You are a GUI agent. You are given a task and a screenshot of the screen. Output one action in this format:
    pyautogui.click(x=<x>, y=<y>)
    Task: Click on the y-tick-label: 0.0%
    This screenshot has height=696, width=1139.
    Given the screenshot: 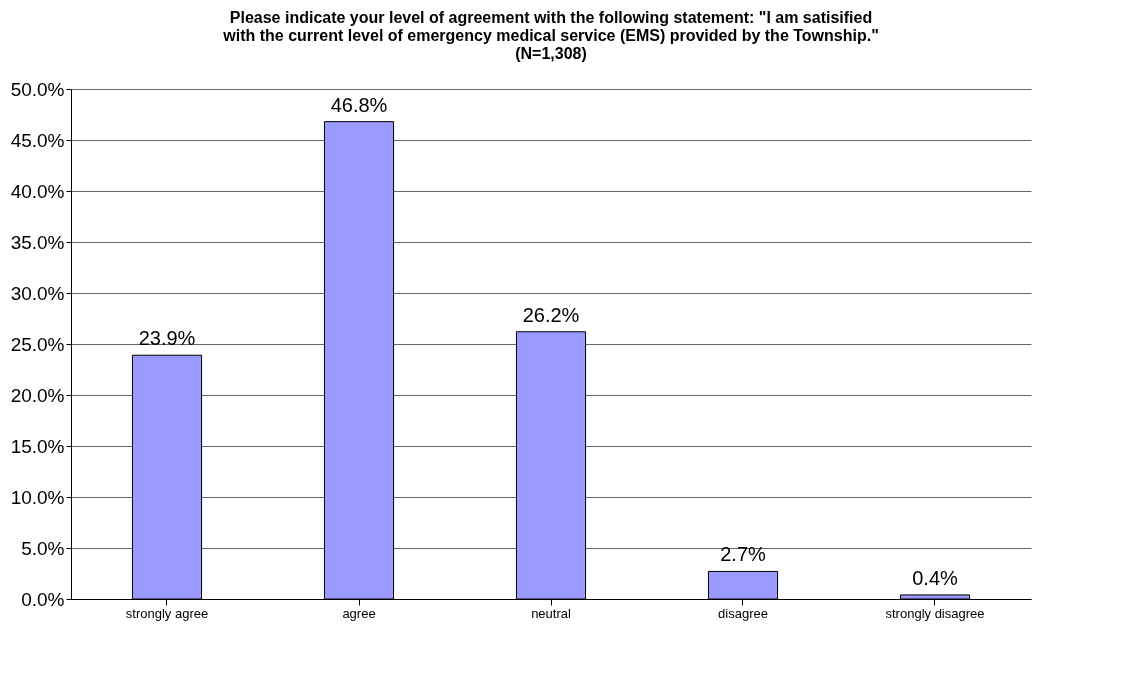 What is the action you would take?
    pyautogui.click(x=43, y=599)
    